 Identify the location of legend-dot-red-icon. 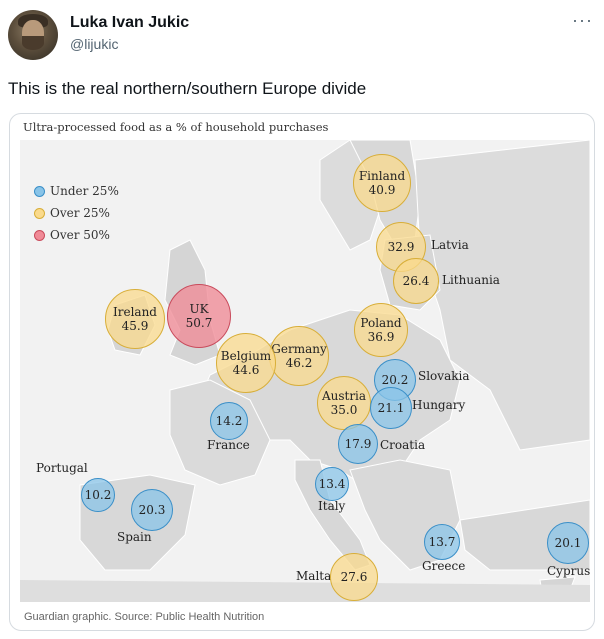
(39, 235).